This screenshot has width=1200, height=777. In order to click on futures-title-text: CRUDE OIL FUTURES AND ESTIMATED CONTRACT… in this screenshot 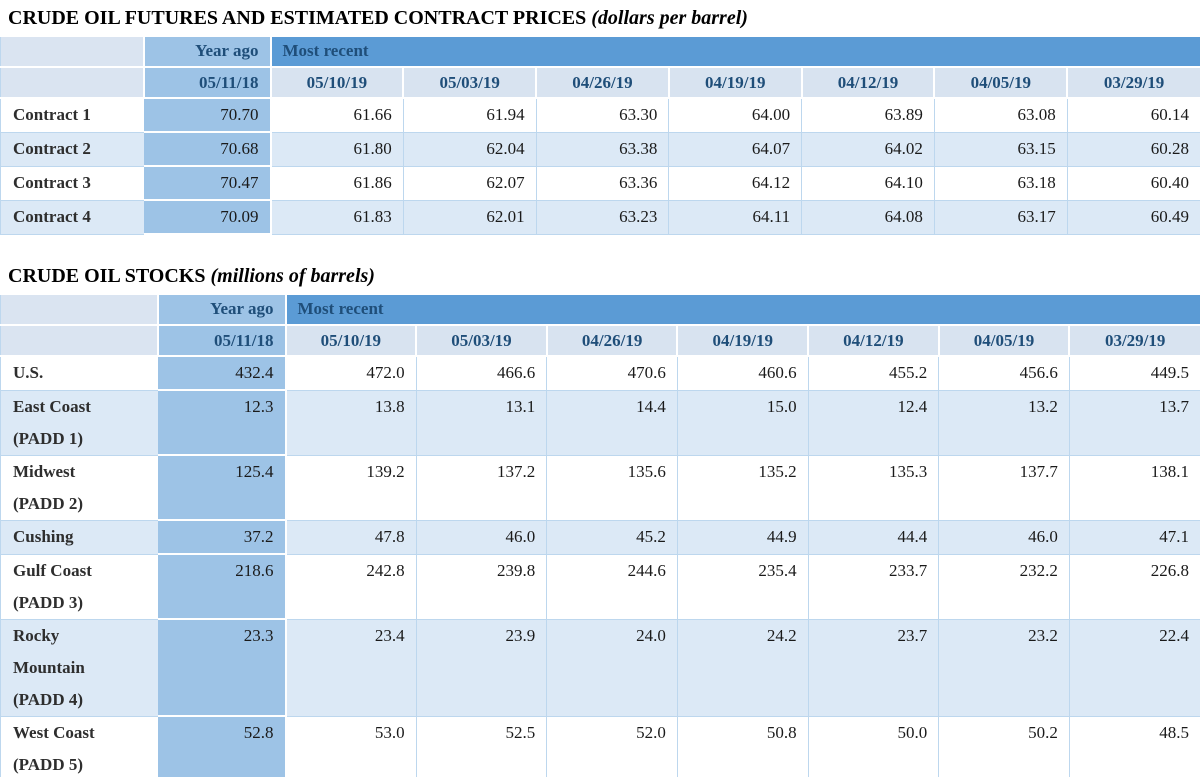, I will do `click(297, 18)`.